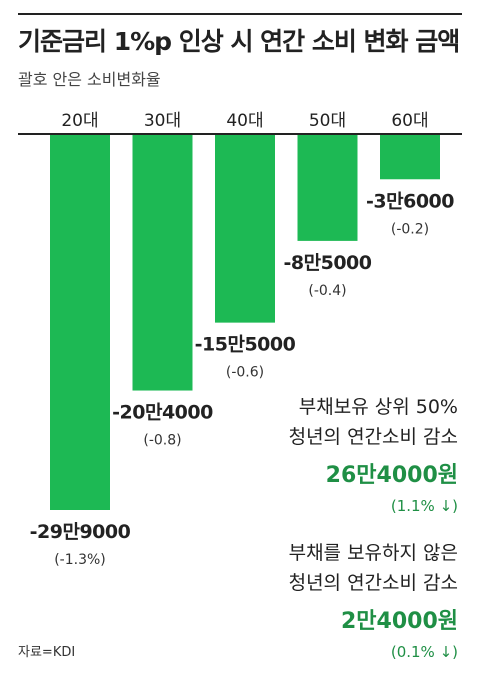  I want to click on rate-label: (-1.3%), so click(80, 560).